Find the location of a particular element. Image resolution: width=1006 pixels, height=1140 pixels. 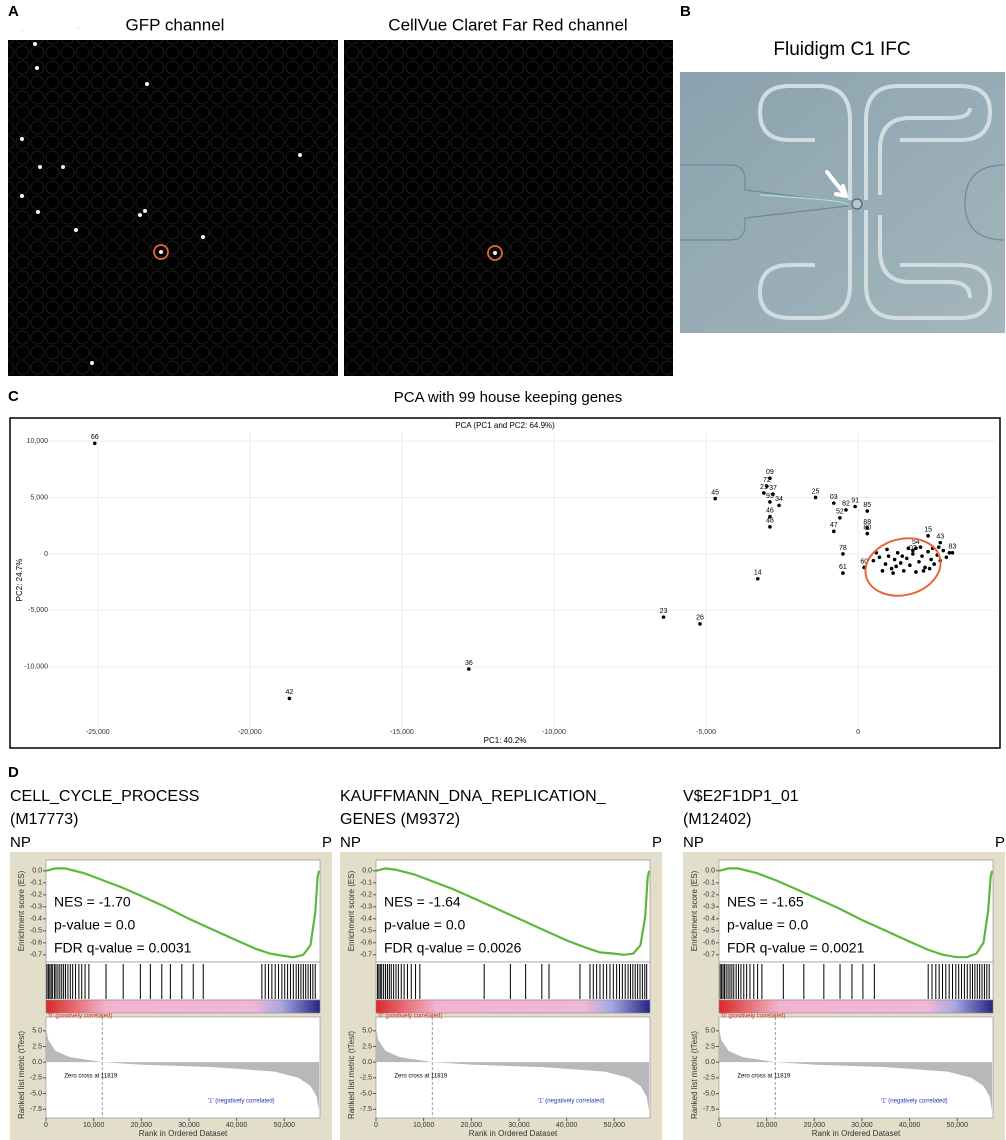

point-label: 43 is located at coordinates (940, 536).